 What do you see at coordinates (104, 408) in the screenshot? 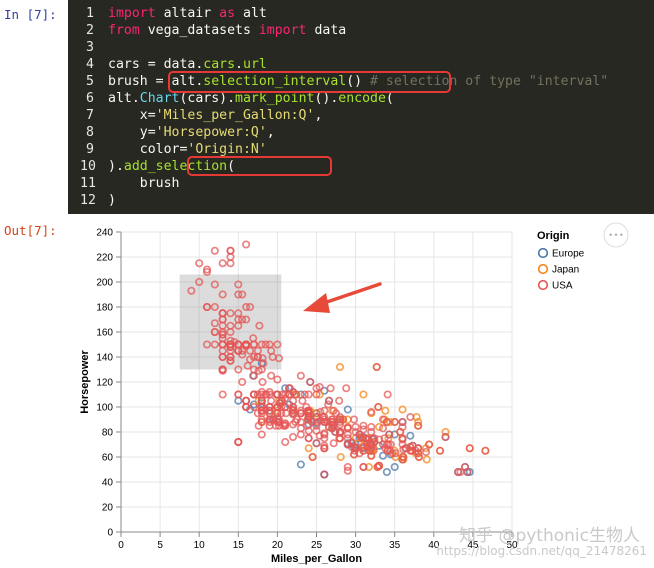
I see `y-tick-label: 100` at bounding box center [104, 408].